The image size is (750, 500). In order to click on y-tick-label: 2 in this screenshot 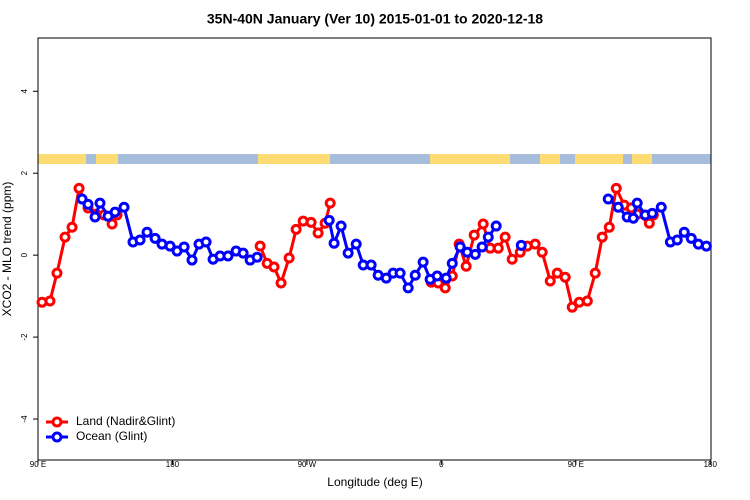, I will do `click(24, 172)`.